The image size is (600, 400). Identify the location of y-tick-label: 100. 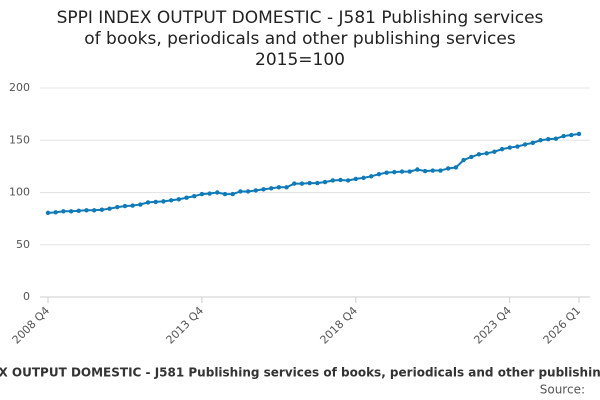
(19, 192).